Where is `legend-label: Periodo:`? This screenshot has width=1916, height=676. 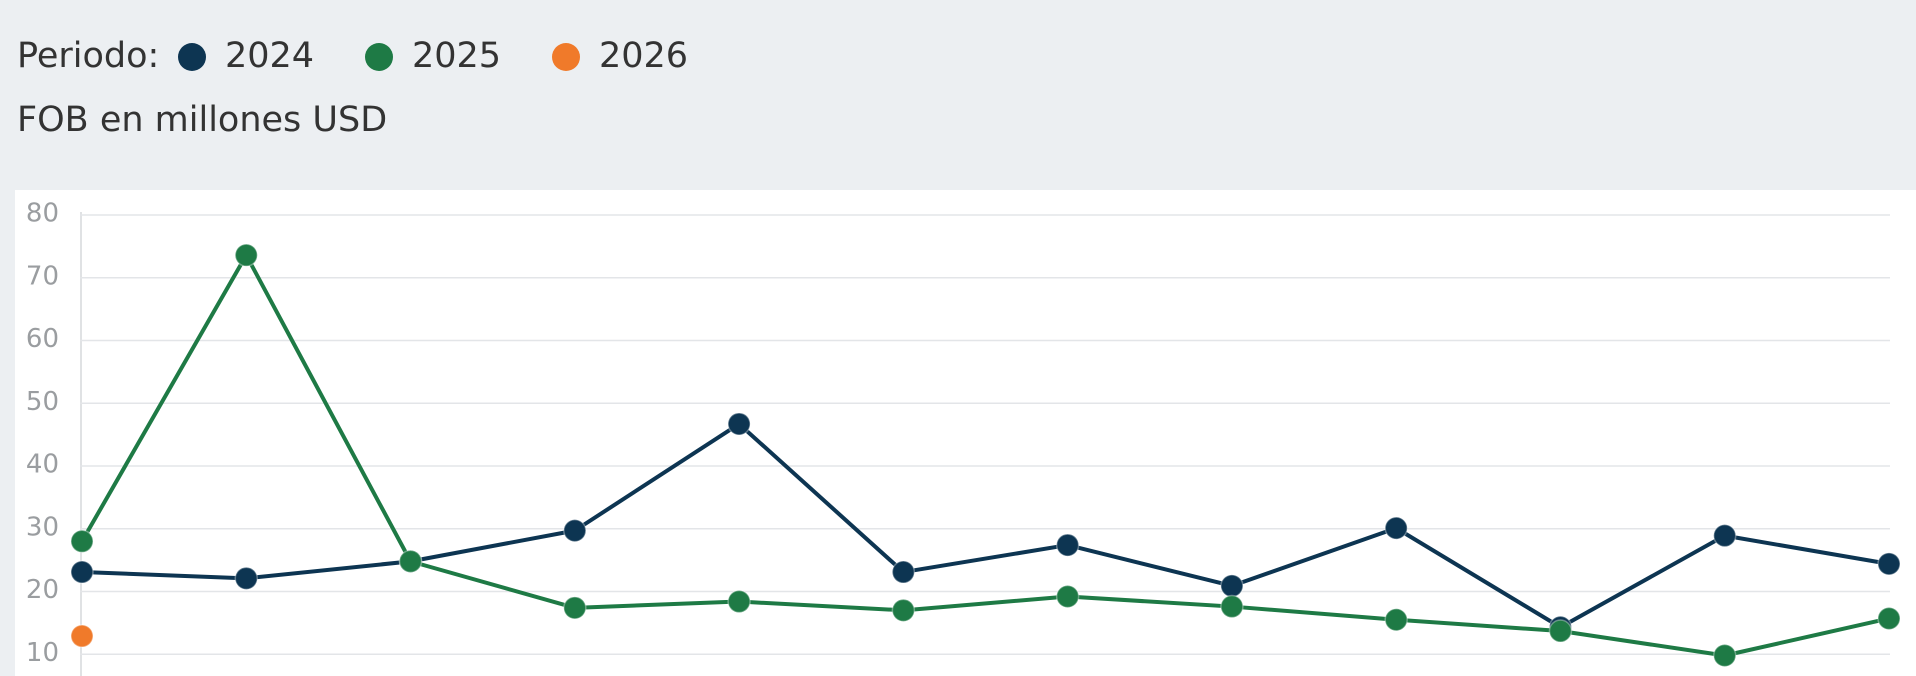
legend-label: Periodo: is located at coordinates (88, 56).